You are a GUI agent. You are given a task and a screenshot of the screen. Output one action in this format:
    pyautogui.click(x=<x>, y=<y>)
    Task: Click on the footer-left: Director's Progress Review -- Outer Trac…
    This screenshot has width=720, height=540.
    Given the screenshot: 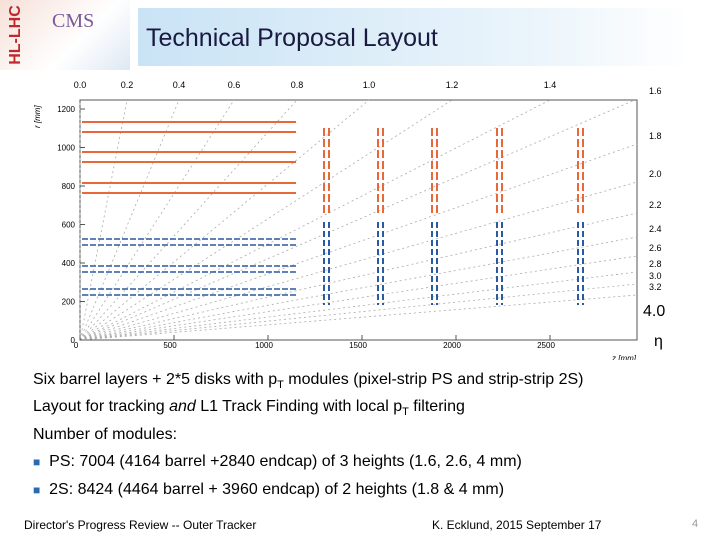 What is the action you would take?
    pyautogui.click(x=140, y=525)
    